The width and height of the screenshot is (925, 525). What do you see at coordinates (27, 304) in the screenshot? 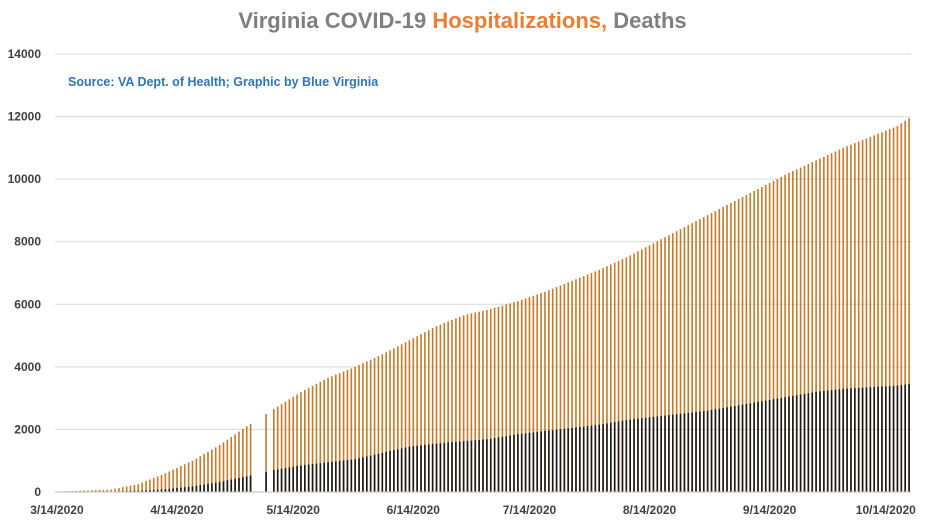
I see `y-tick-label: 6000` at bounding box center [27, 304].